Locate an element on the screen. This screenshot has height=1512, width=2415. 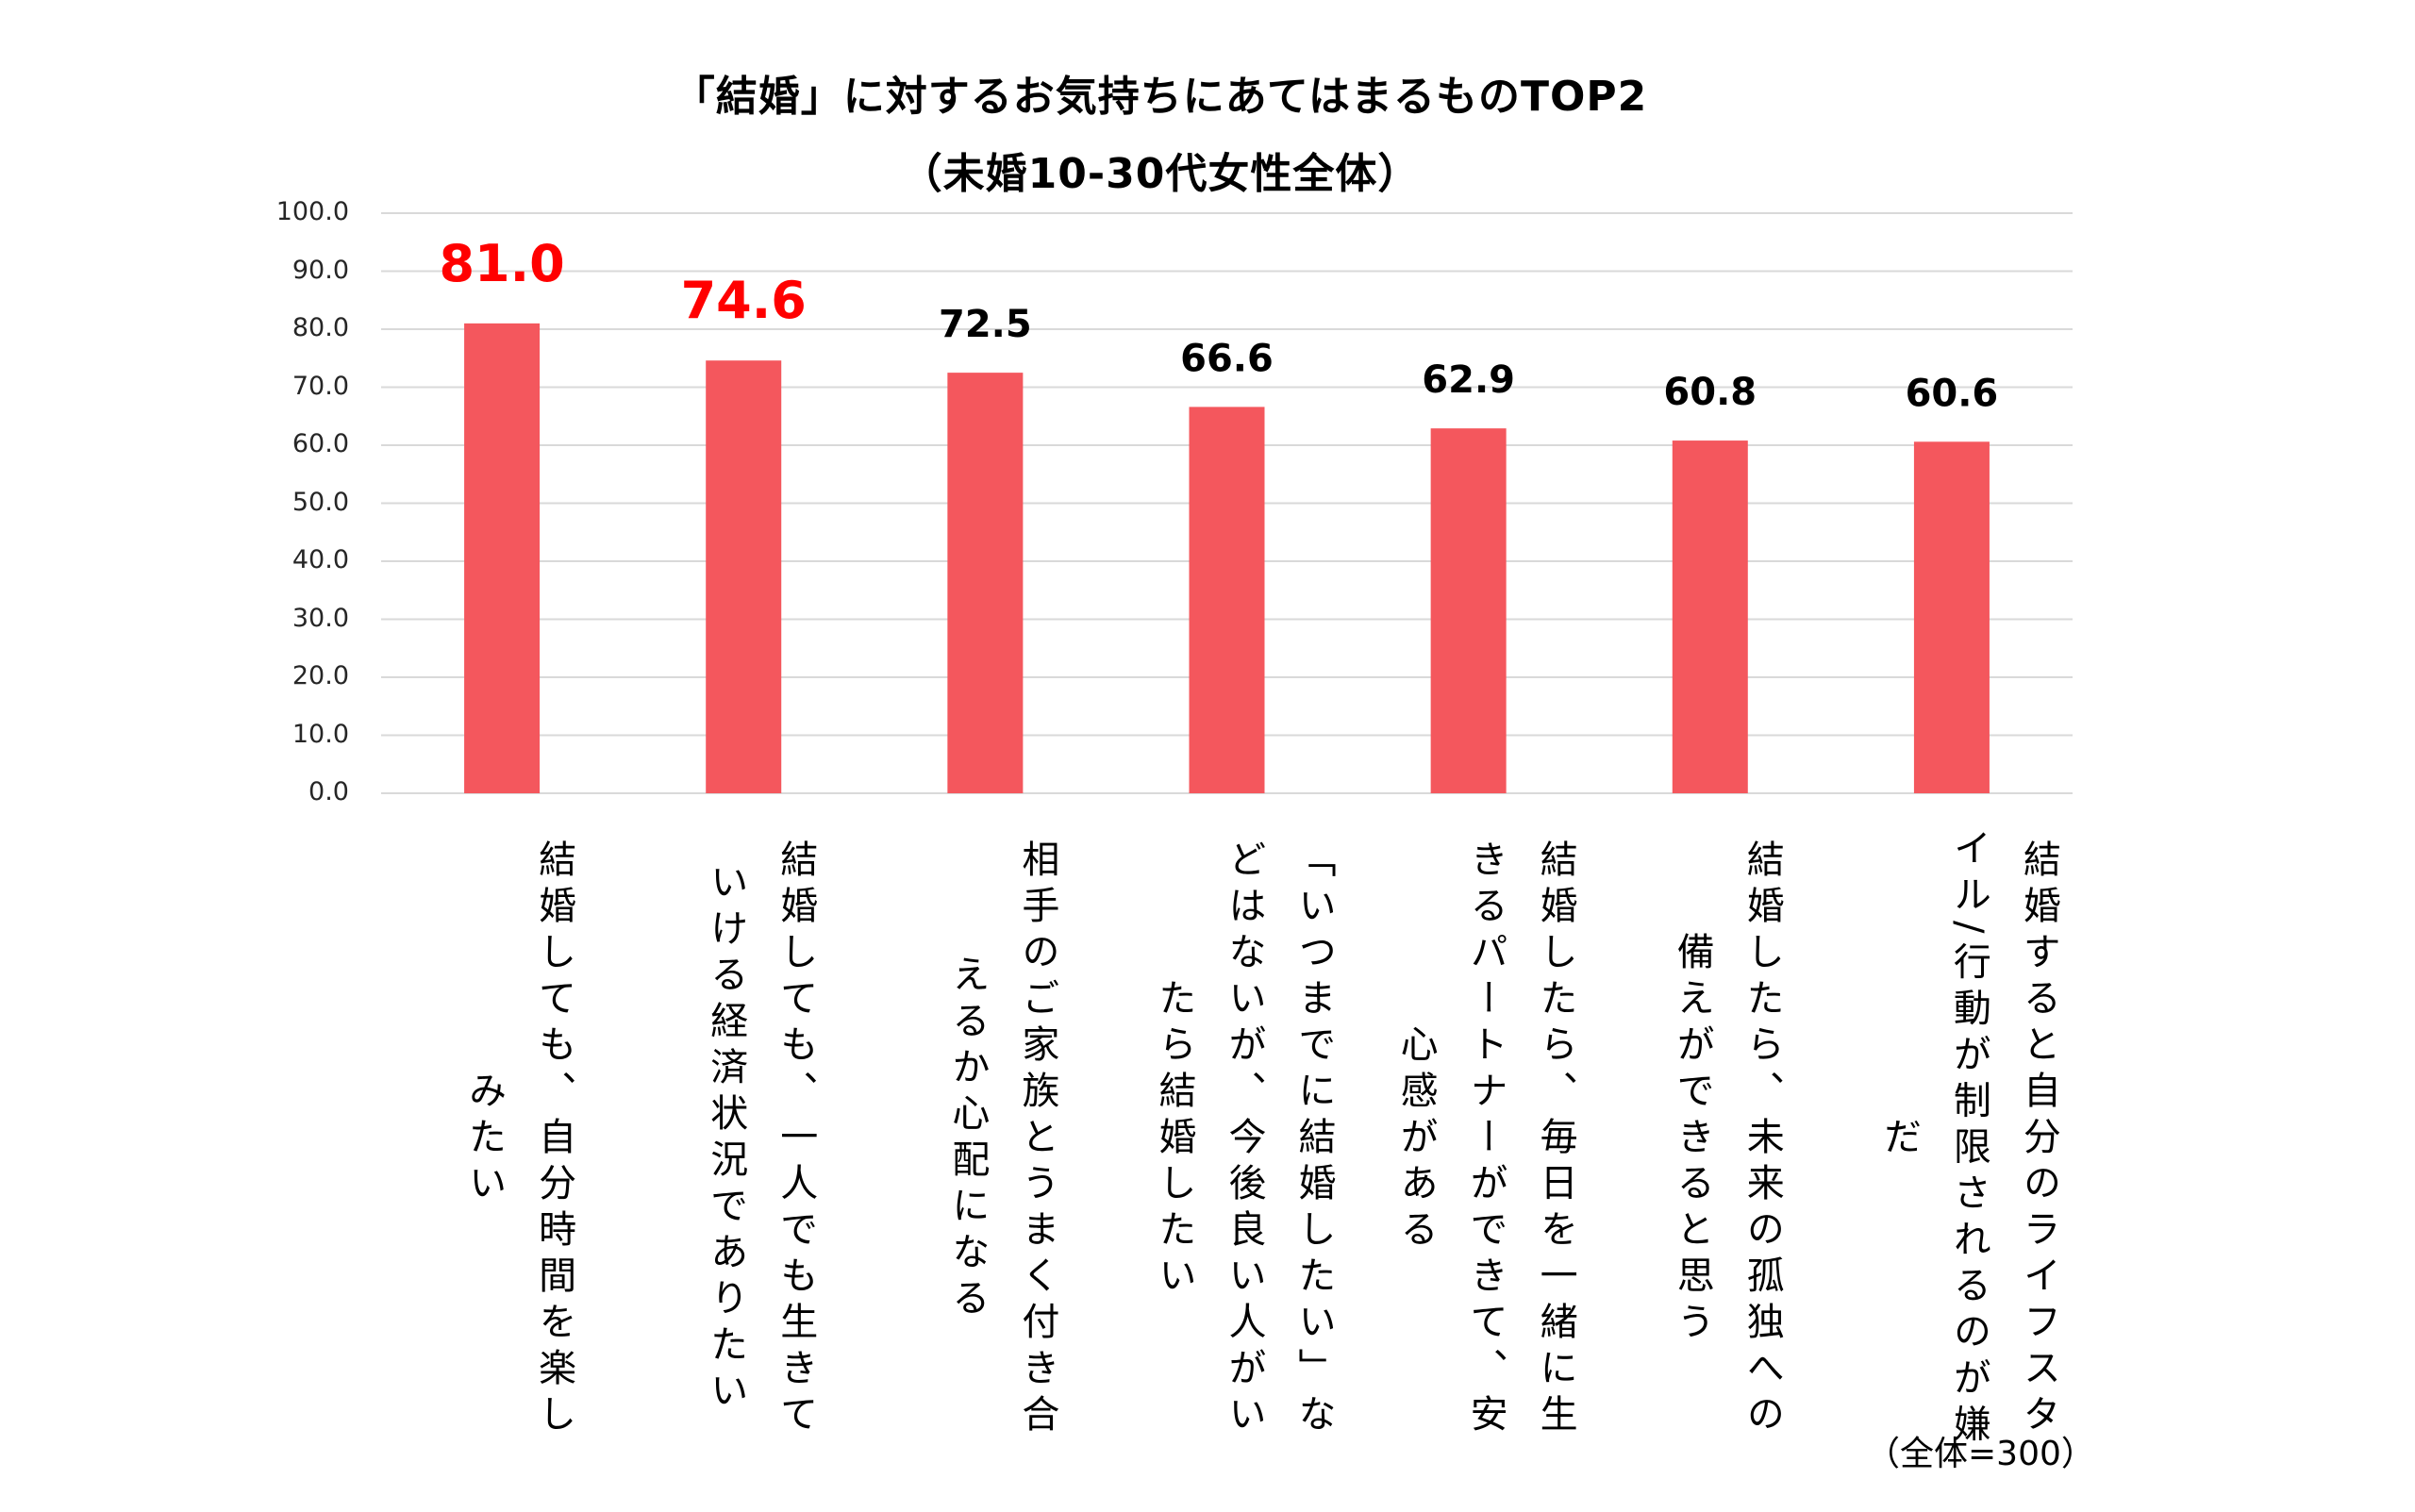
x-tick-label-line: きるパートナーができて、安 is located at coordinates (1485, 1139).